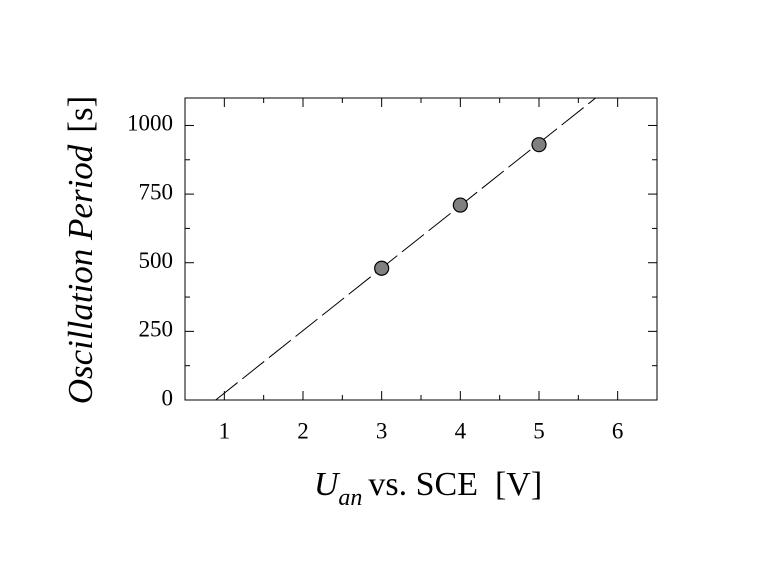 The width and height of the screenshot is (768, 571). I want to click on y-axis-label: Oscillation Period [s], so click(80, 250).